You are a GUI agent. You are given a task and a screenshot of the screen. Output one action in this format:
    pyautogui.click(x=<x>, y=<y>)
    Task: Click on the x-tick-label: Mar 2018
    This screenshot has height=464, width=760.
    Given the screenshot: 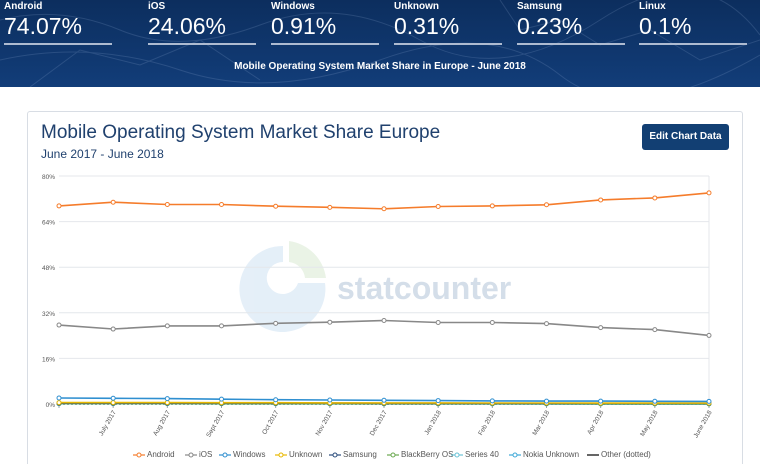 What is the action you would take?
    pyautogui.click(x=541, y=423)
    